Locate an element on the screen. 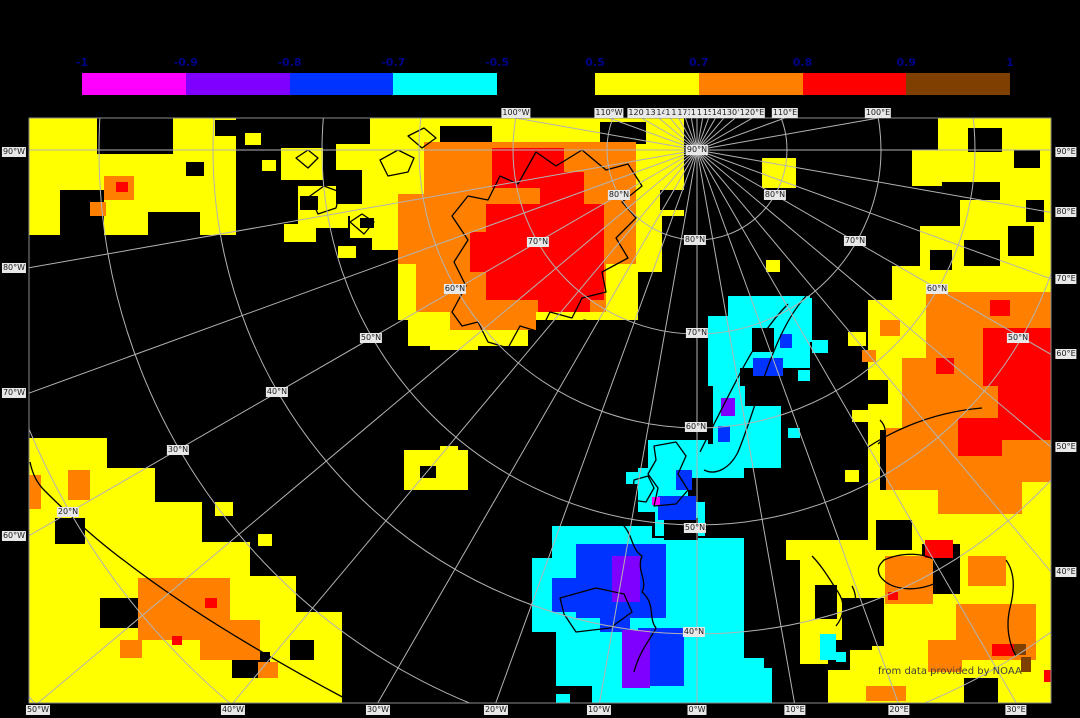  bottom-edge-longitude-label: 30°W is located at coordinates (378, 710).